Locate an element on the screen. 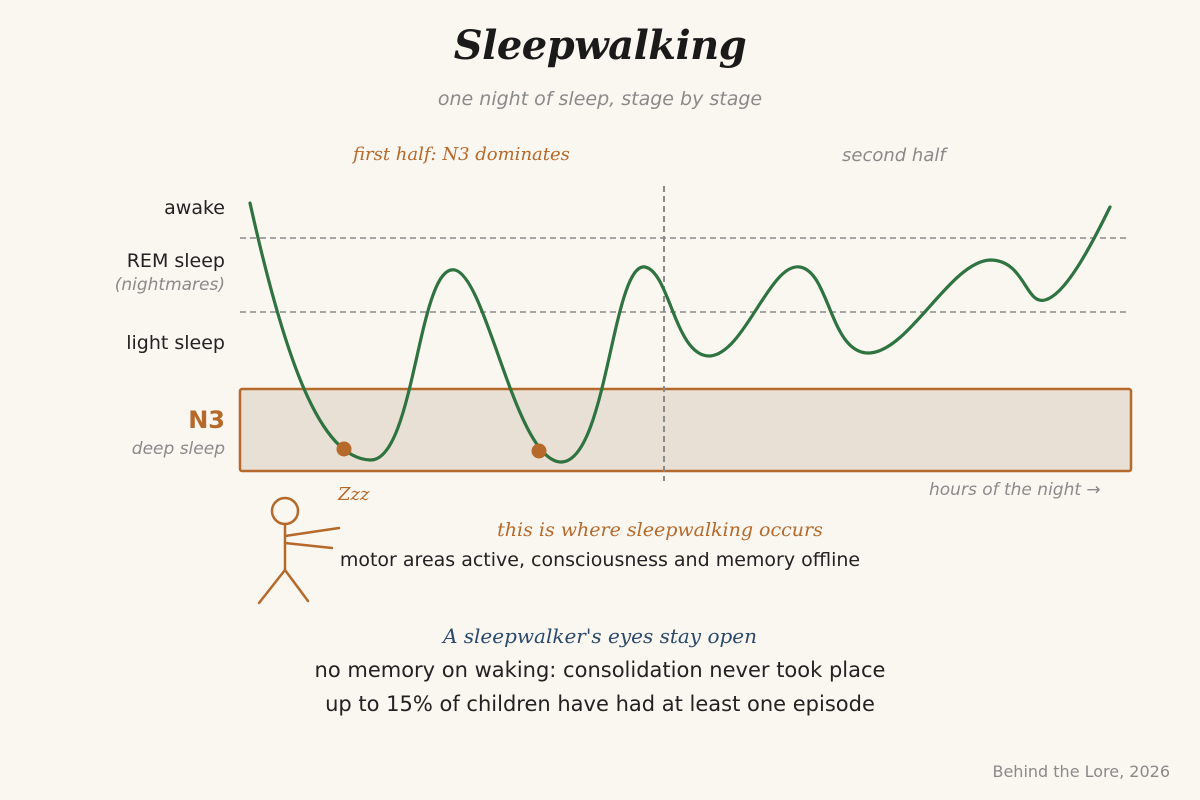 The image size is (1200, 800). stage-label-n3: N3 is located at coordinates (206, 420).